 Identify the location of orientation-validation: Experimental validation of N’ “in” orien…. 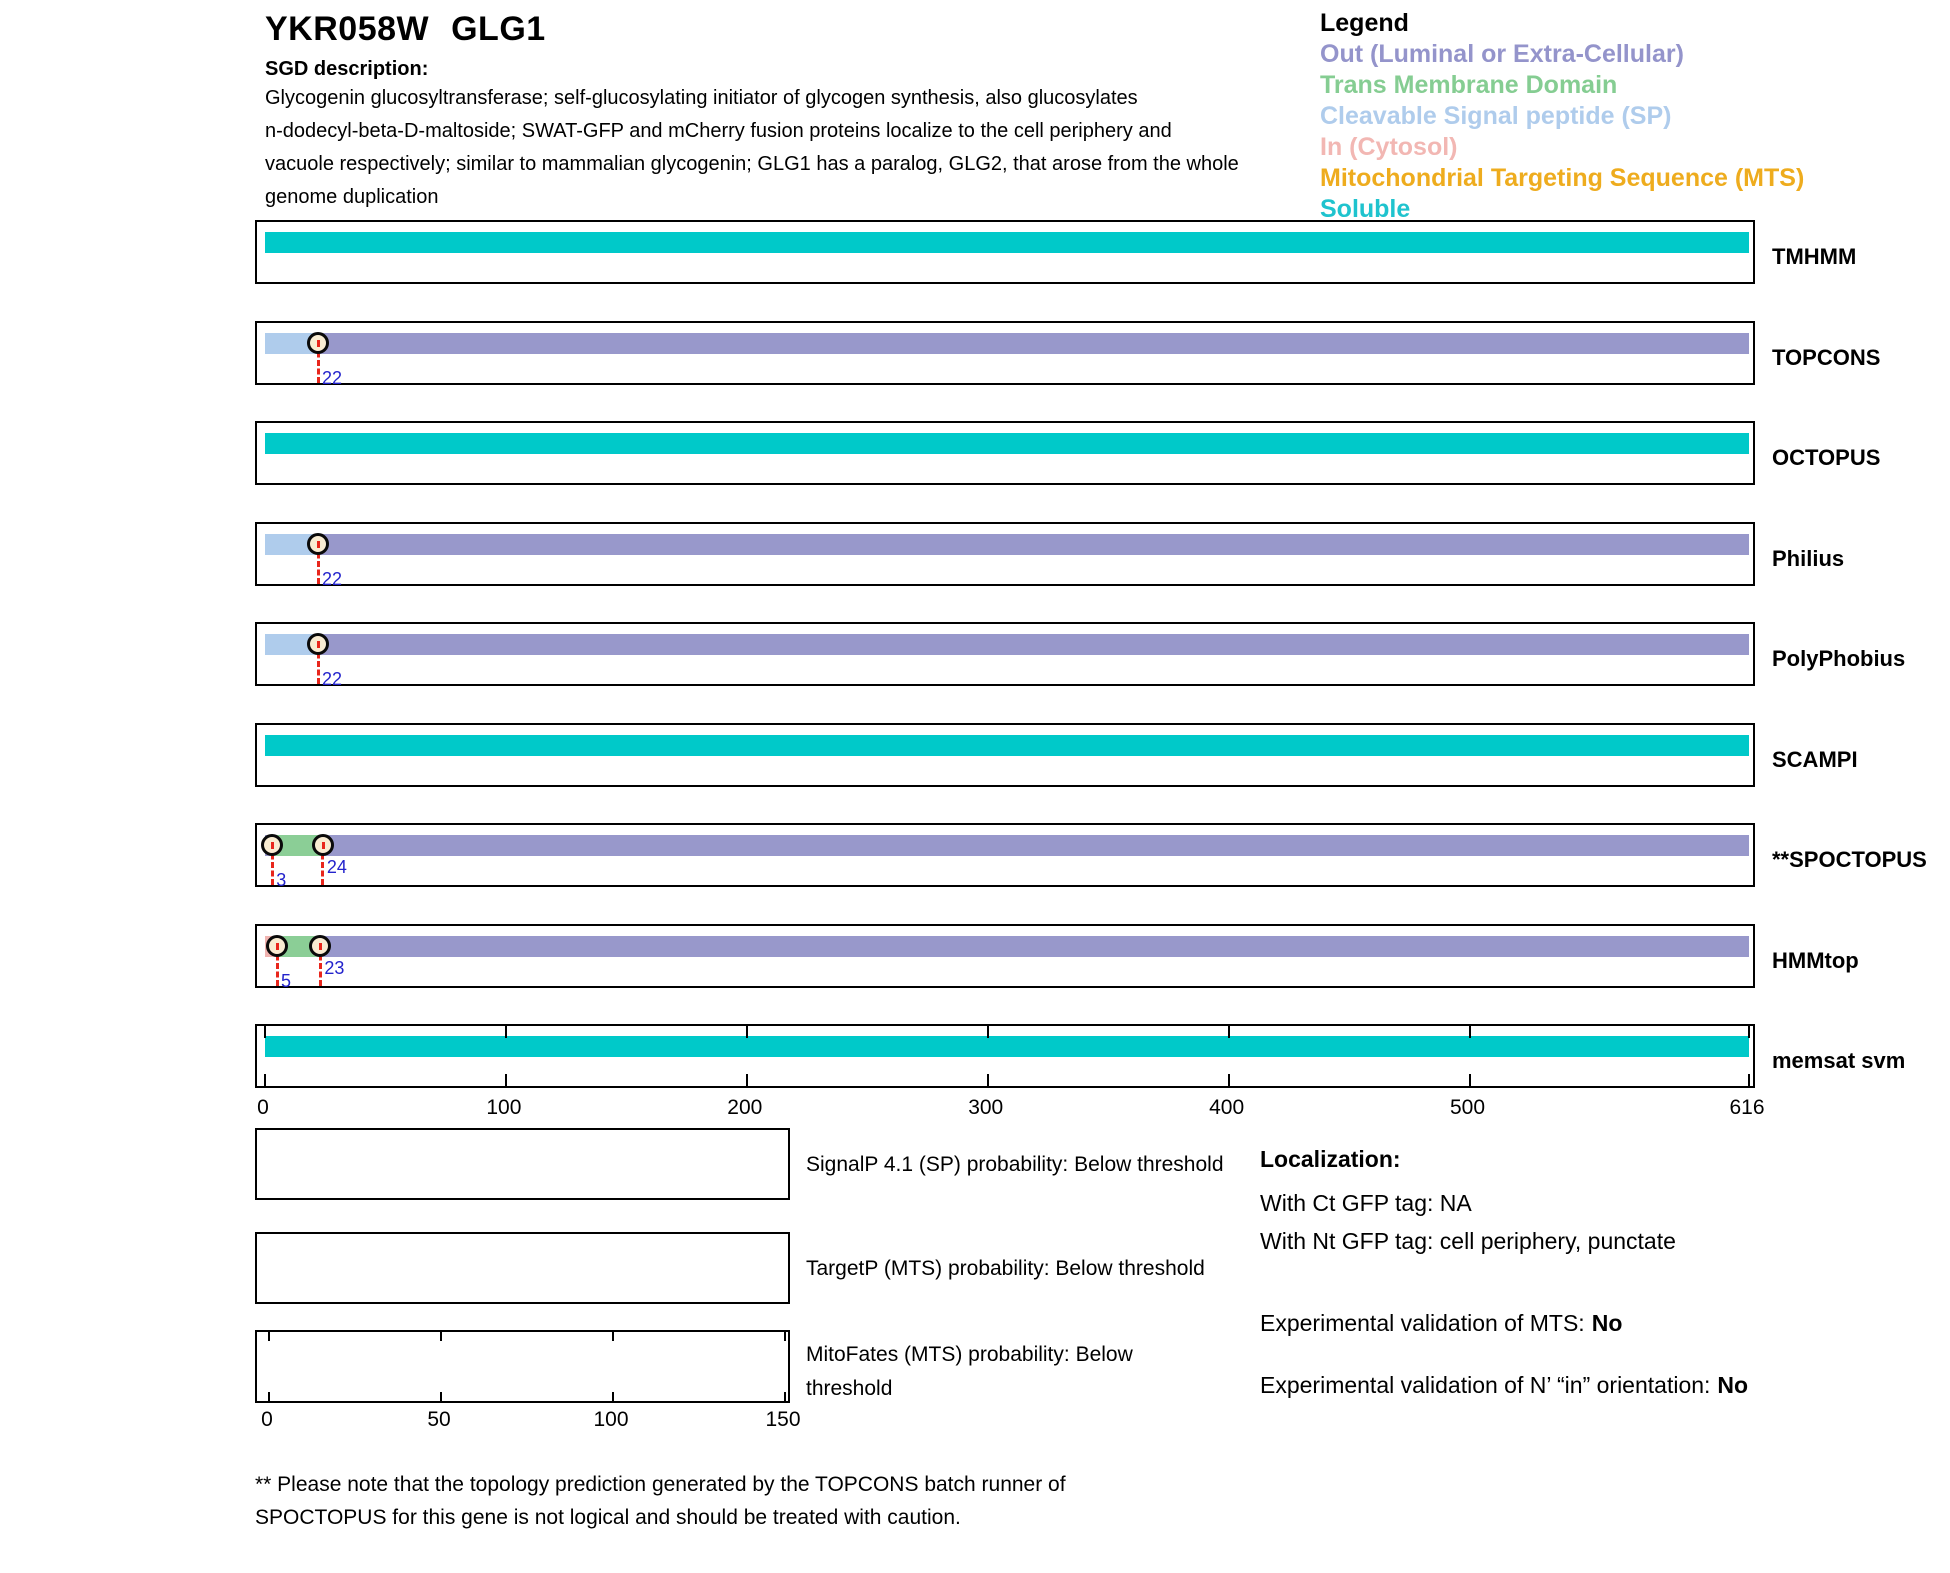
(1504, 1385).